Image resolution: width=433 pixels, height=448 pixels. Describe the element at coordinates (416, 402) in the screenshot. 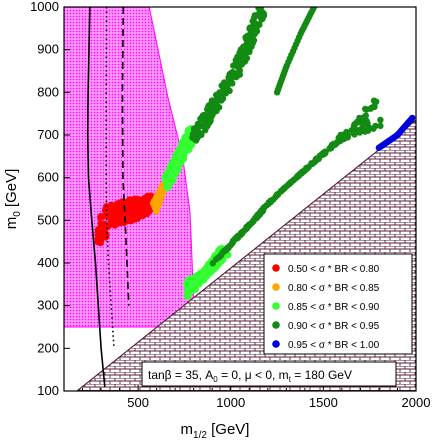

I see `x-tick-label: 2000` at that location.